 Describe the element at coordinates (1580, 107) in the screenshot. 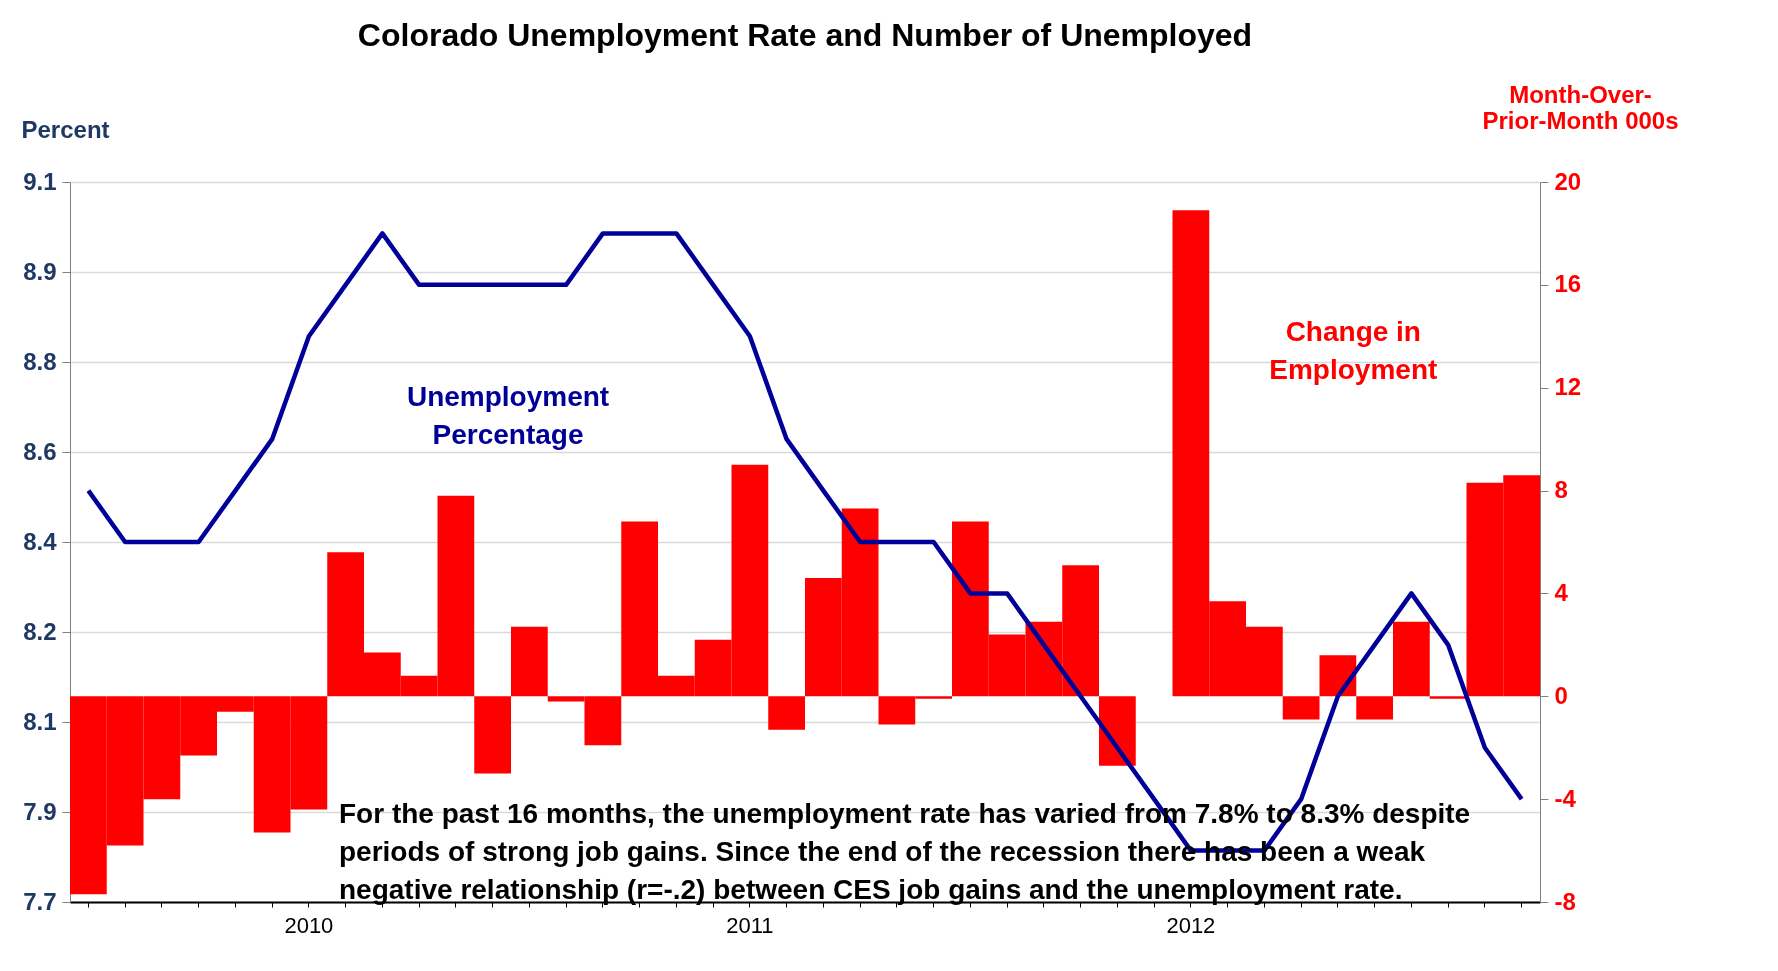

I see `y2-axis-title: Month-Over-Prior-Month 000s` at that location.